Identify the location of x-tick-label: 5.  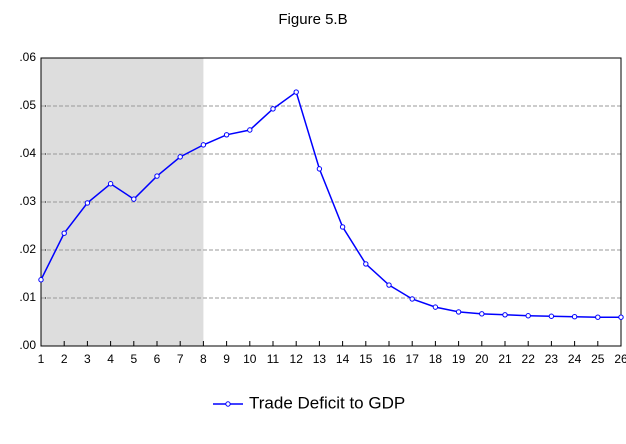
(133, 359).